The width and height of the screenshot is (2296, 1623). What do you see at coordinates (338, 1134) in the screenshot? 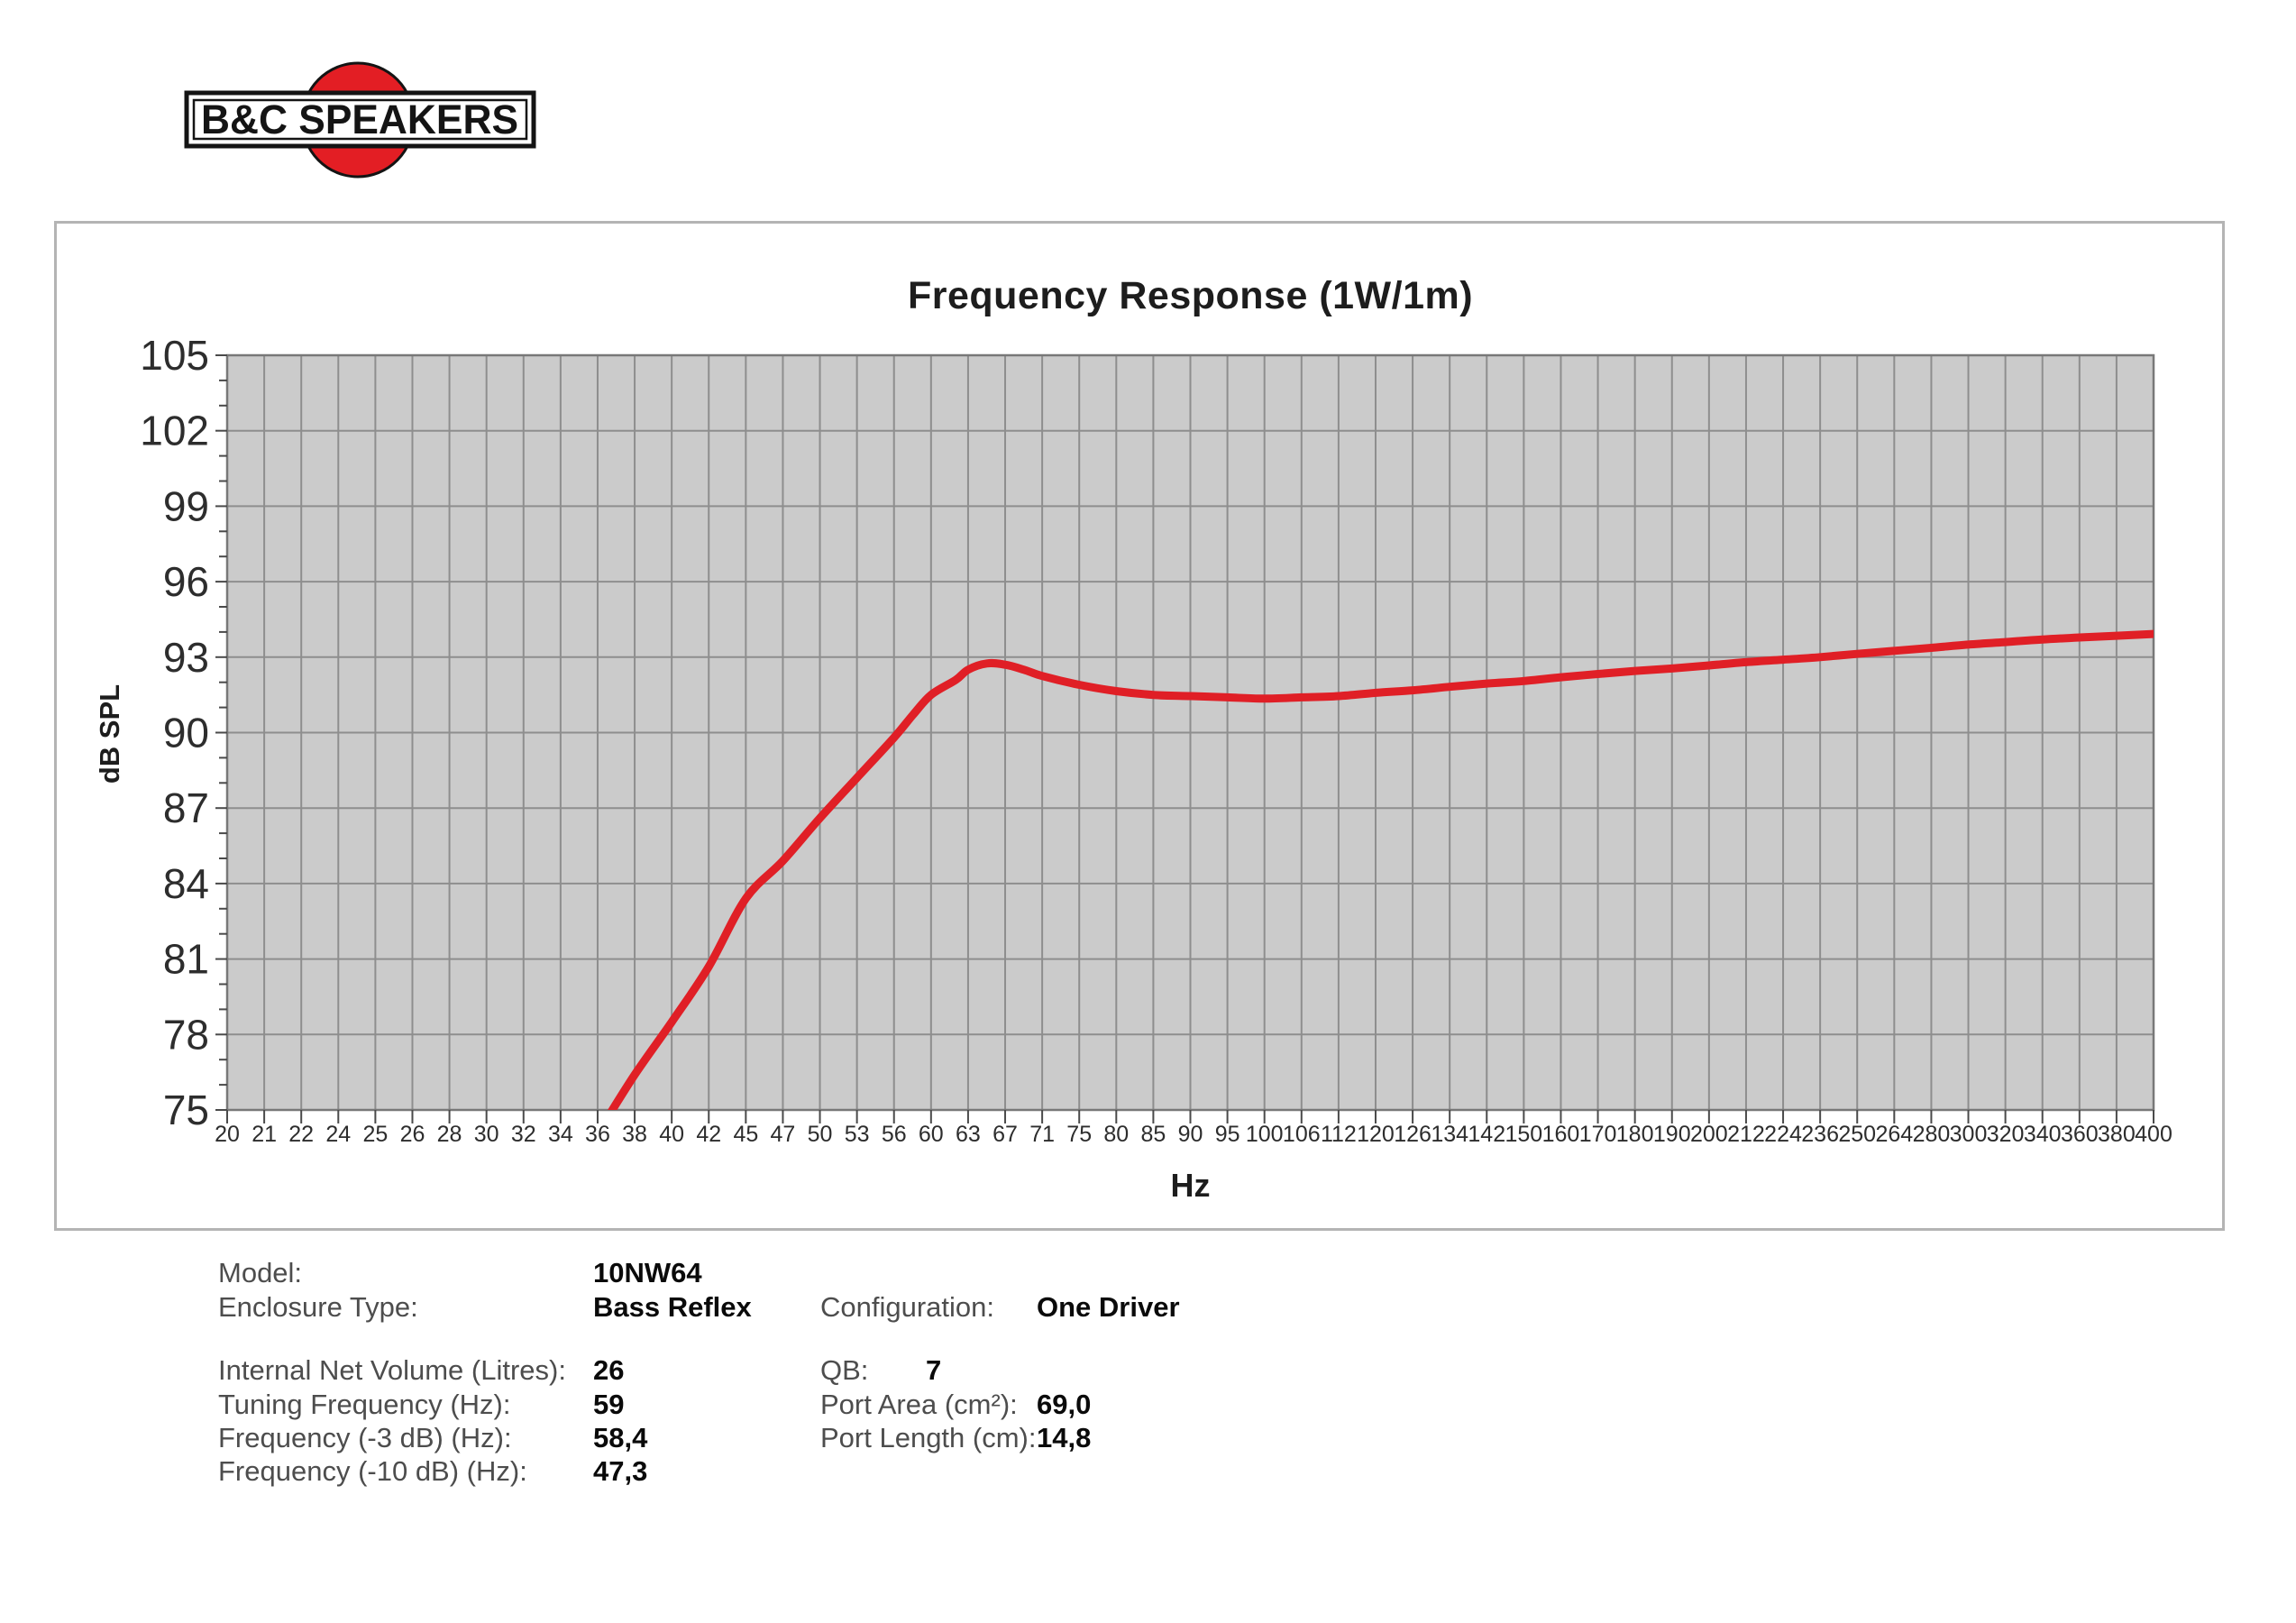
I see `svg-text: 24` at bounding box center [338, 1134].